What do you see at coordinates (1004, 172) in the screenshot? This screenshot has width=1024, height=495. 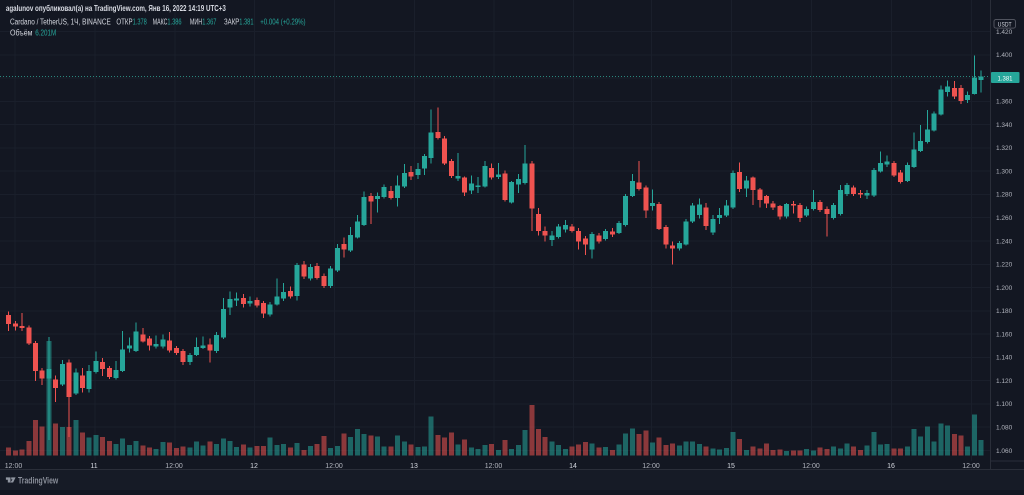 I see `svg-text: 1.300` at bounding box center [1004, 172].